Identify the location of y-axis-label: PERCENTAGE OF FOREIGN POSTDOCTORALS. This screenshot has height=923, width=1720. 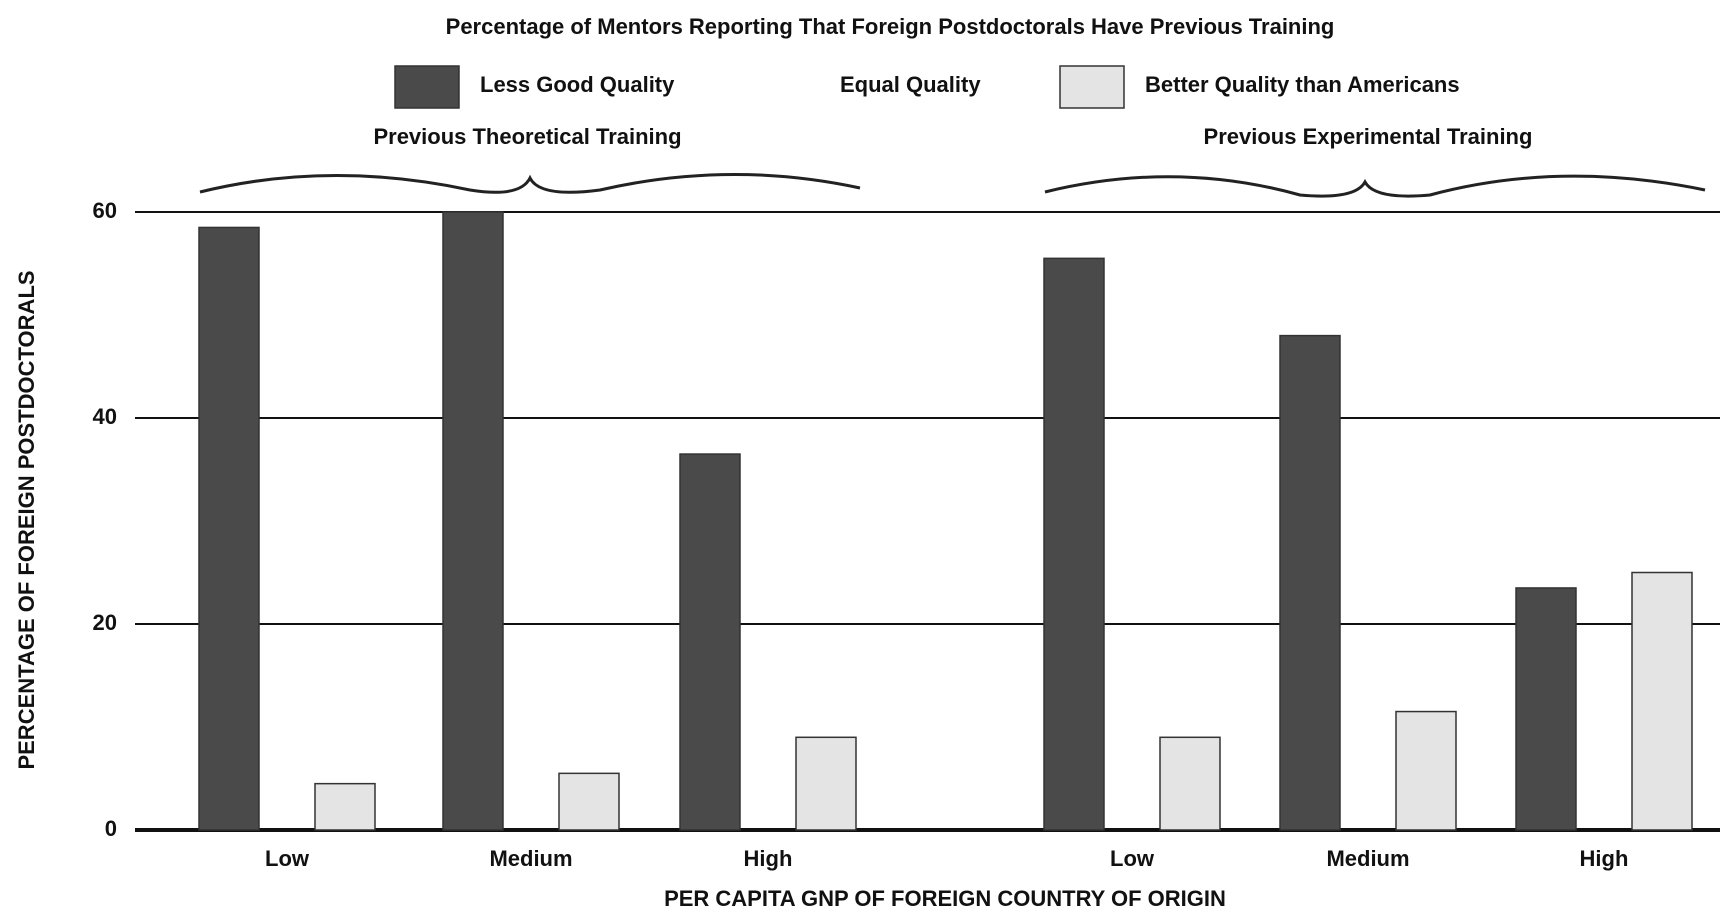
(26, 519).